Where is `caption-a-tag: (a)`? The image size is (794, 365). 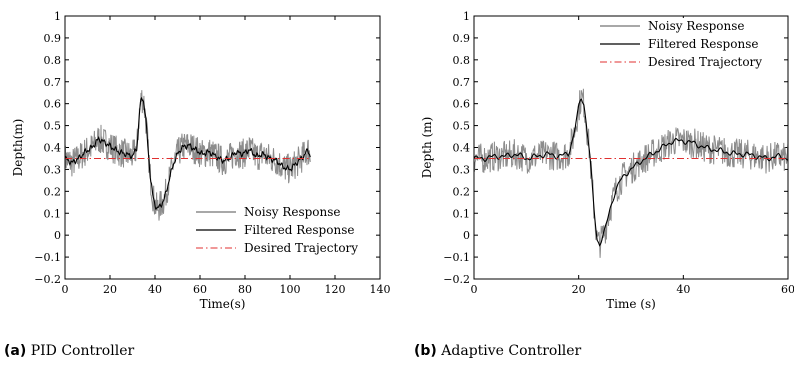
caption-a-tag: (a) is located at coordinates (15, 351).